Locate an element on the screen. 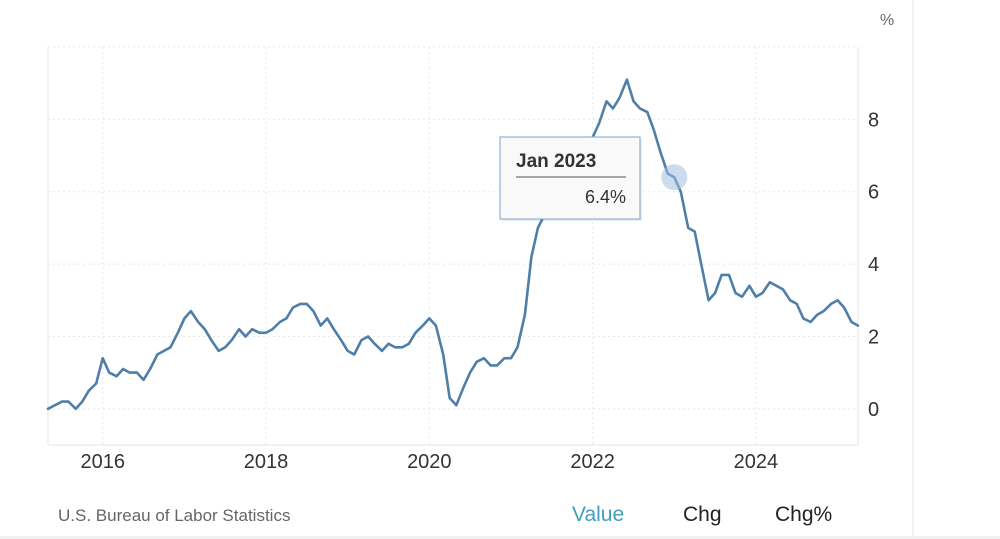  y-tick-label: 0 is located at coordinates (873, 410).